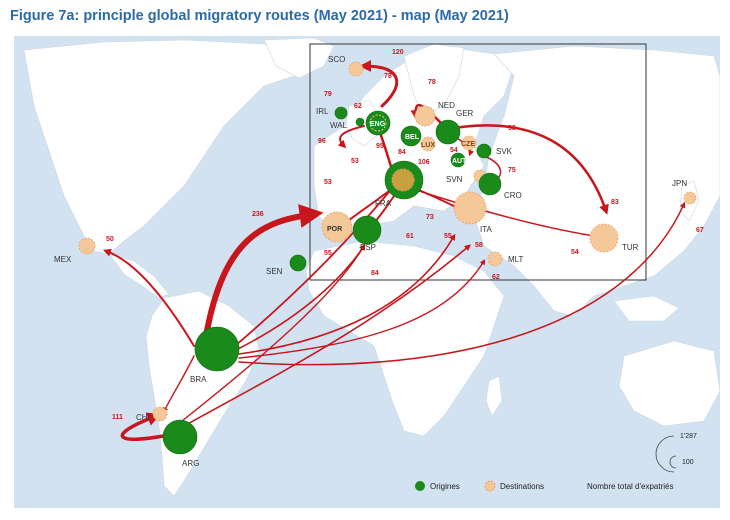 The width and height of the screenshot is (730, 520). Describe the element at coordinates (362, 309) in the screenshot. I see `flow-bra-mlt` at that location.